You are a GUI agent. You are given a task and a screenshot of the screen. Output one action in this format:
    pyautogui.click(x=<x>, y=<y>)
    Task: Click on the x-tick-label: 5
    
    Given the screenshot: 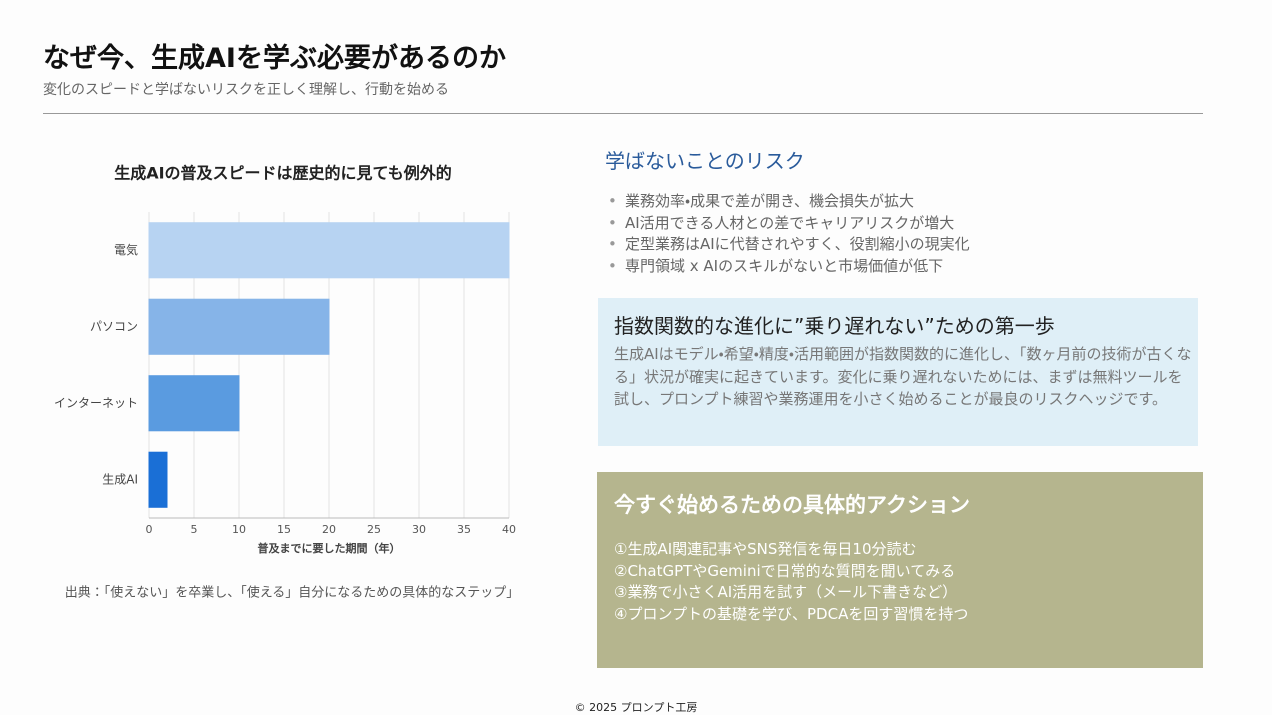 What is the action you would take?
    pyautogui.click(x=194, y=529)
    